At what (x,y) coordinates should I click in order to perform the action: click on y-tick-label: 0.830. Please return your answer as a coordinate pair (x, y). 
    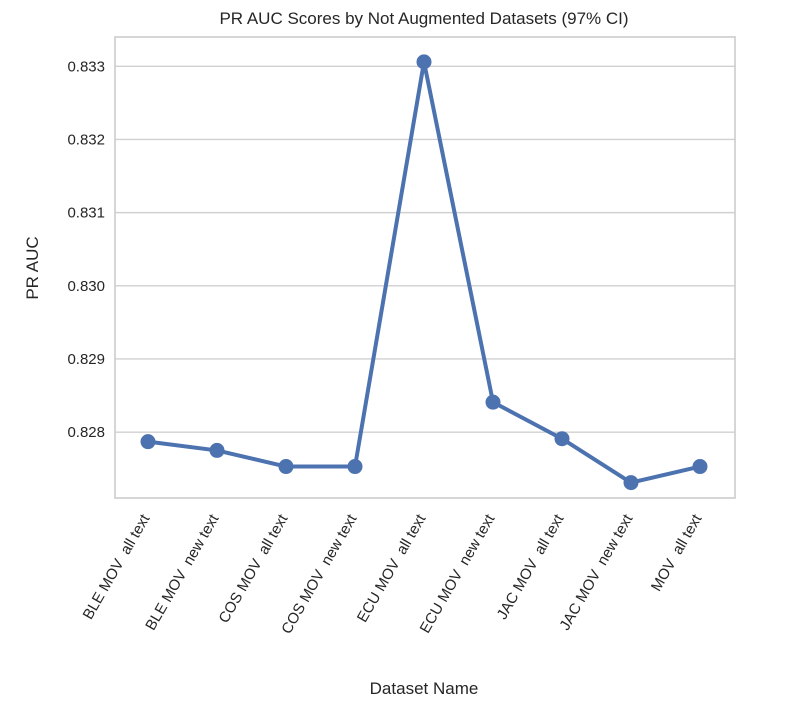
    Looking at the image, I should click on (86, 286).